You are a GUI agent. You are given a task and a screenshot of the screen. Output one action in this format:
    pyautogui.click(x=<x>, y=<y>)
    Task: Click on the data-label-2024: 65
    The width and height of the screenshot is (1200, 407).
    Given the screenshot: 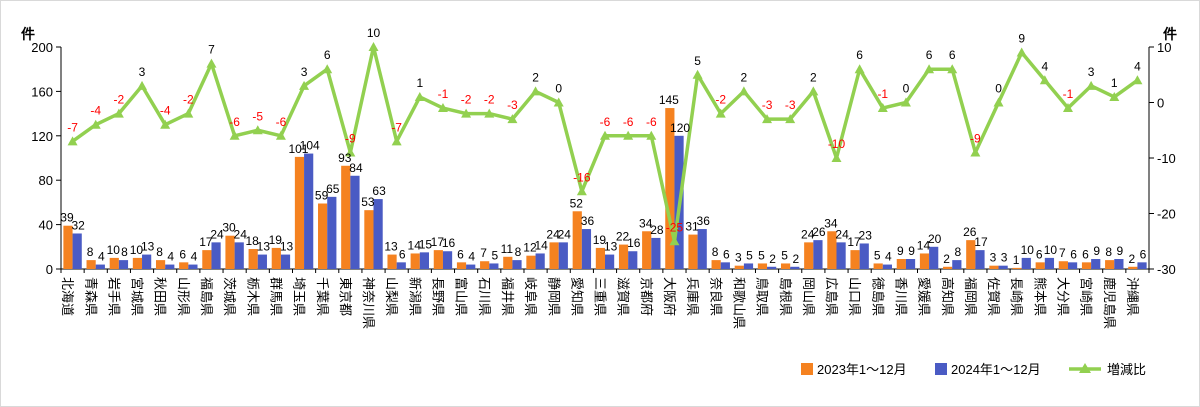 What is the action you would take?
    pyautogui.click(x=333, y=189)
    